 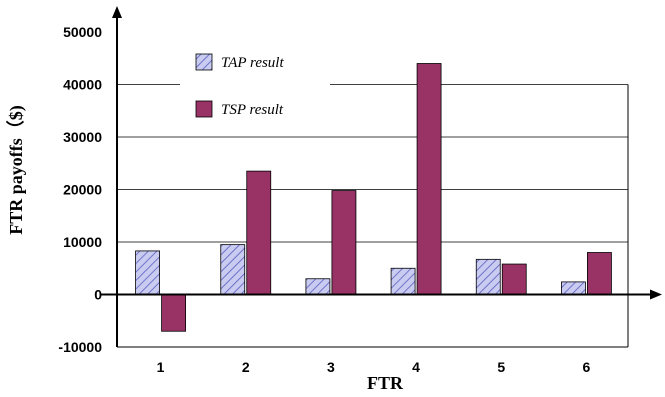 What do you see at coordinates (246, 367) in the screenshot?
I see `x-tick-label: 2` at bounding box center [246, 367].